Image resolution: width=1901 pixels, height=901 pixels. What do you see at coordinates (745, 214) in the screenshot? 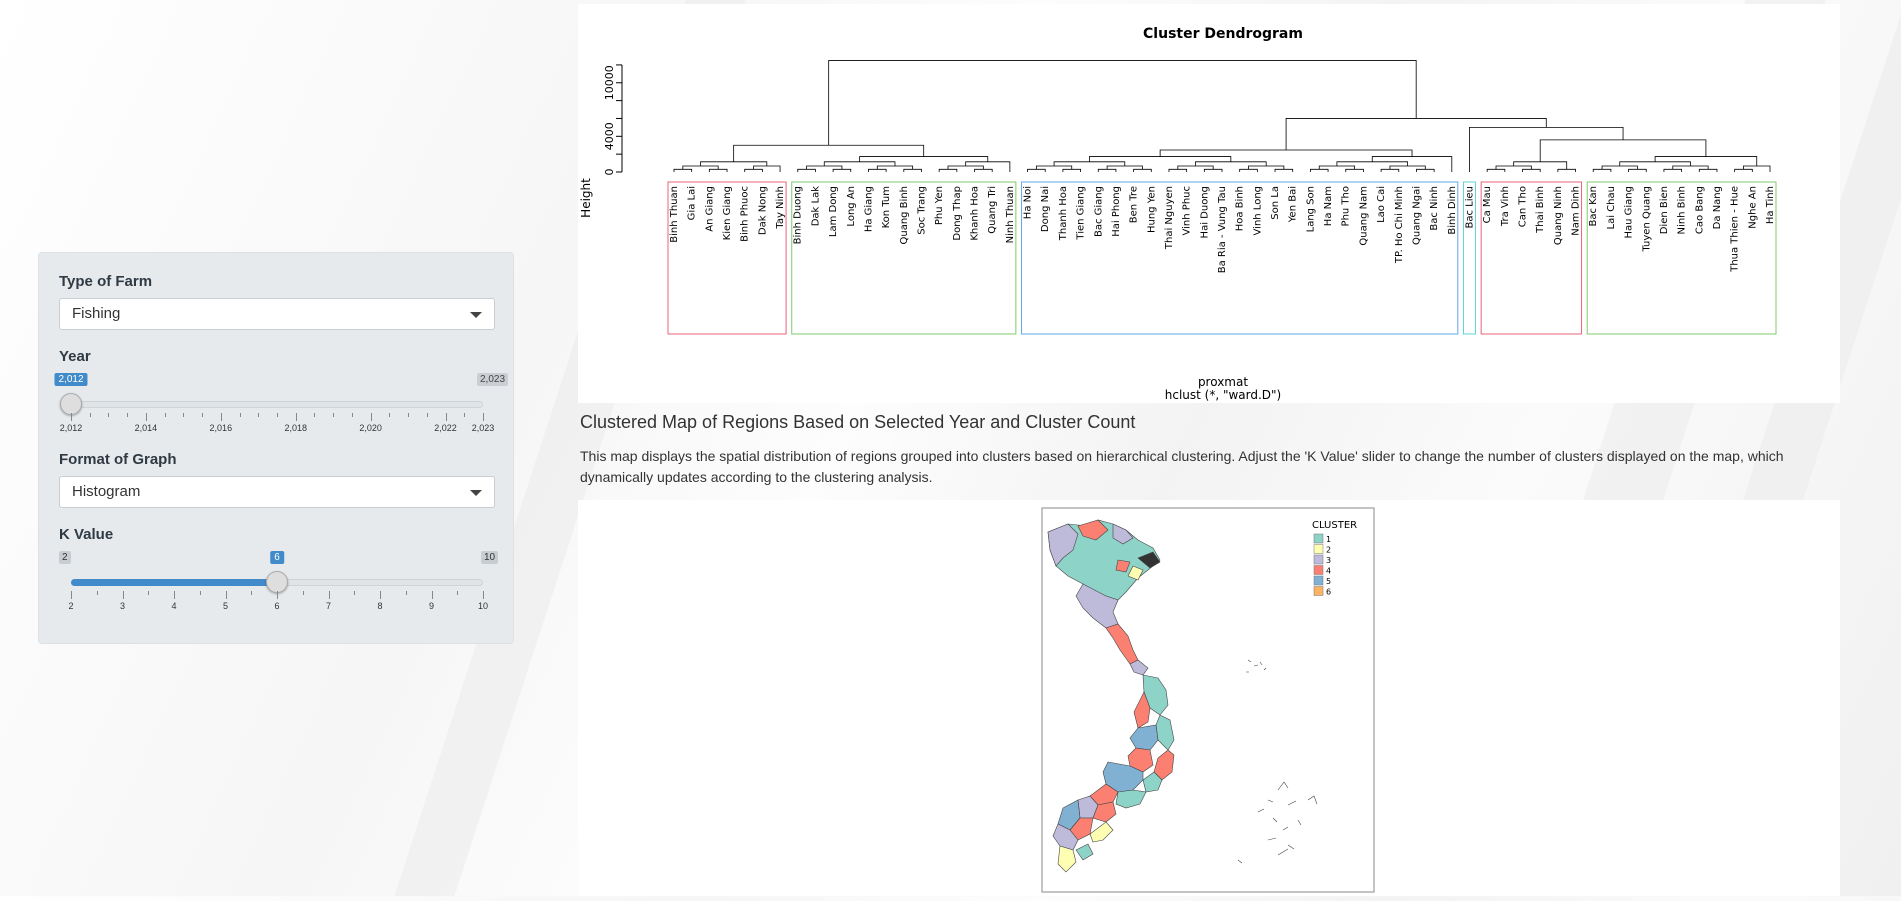
I see `leaf-label: Binh Phuoc` at bounding box center [745, 214].